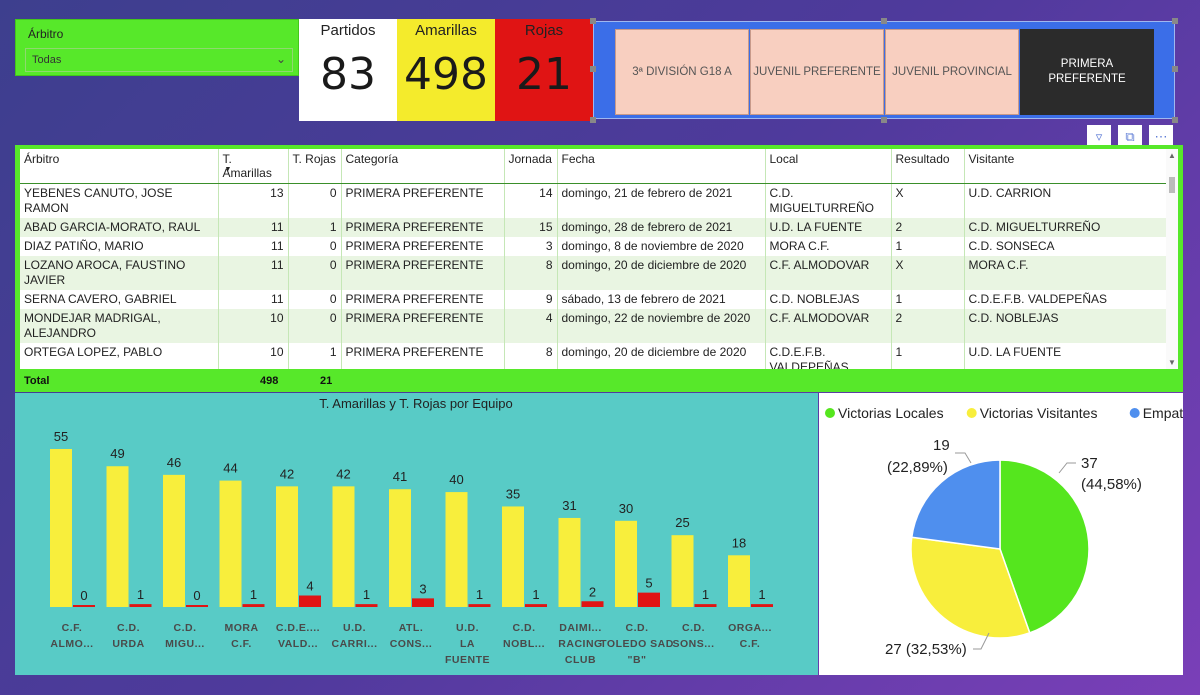  What do you see at coordinates (446, 70) in the screenshot?
I see `amarillas-card: Amarillas 498` at bounding box center [446, 70].